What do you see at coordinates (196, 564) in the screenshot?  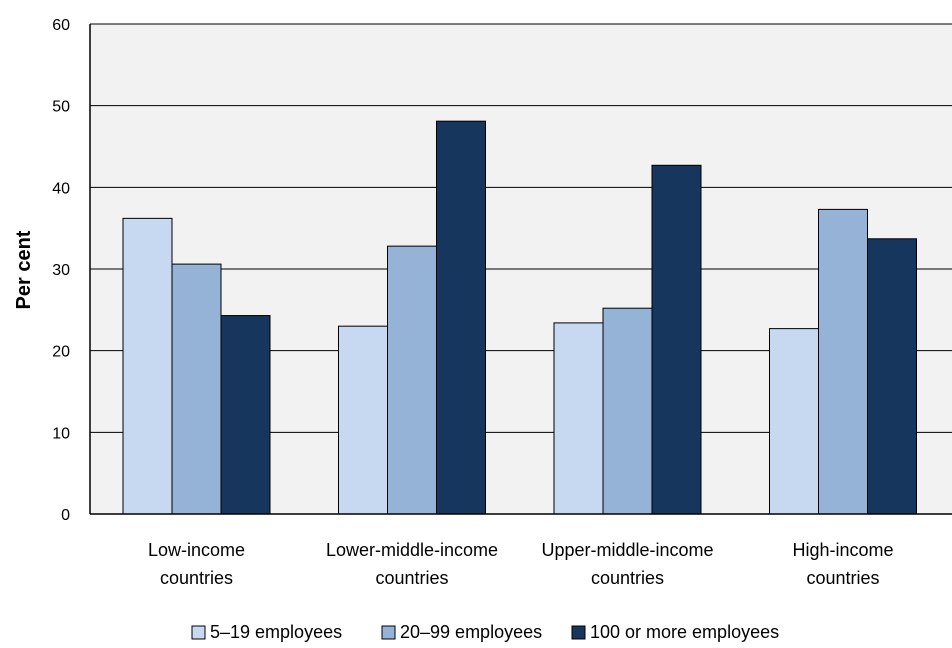 I see `category-label: Low-income countries` at bounding box center [196, 564].